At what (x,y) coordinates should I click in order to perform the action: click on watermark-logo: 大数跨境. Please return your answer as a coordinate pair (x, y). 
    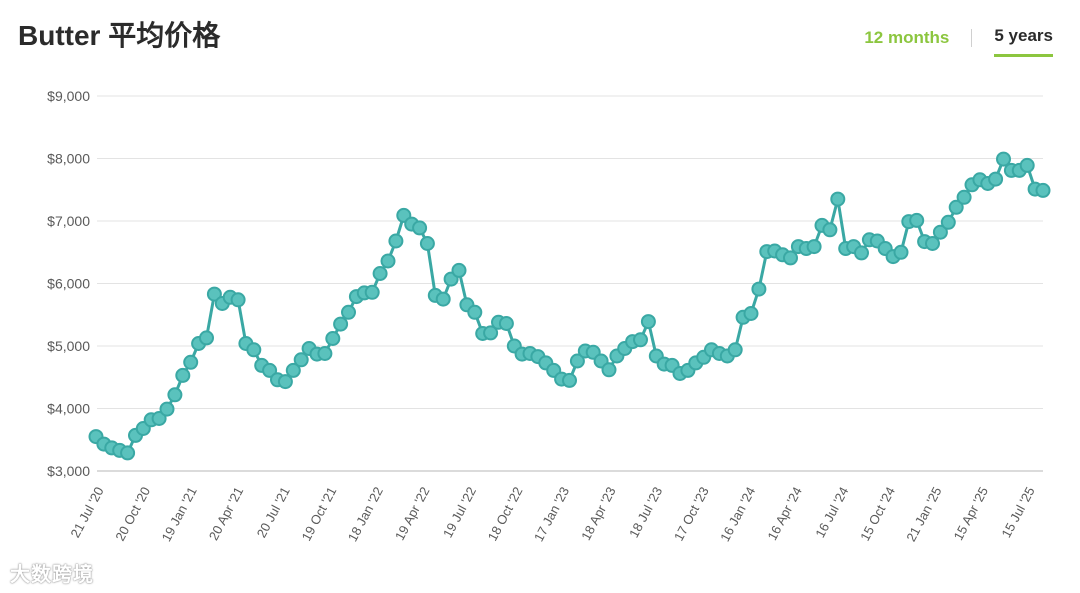
    Looking at the image, I should click on (52, 575).